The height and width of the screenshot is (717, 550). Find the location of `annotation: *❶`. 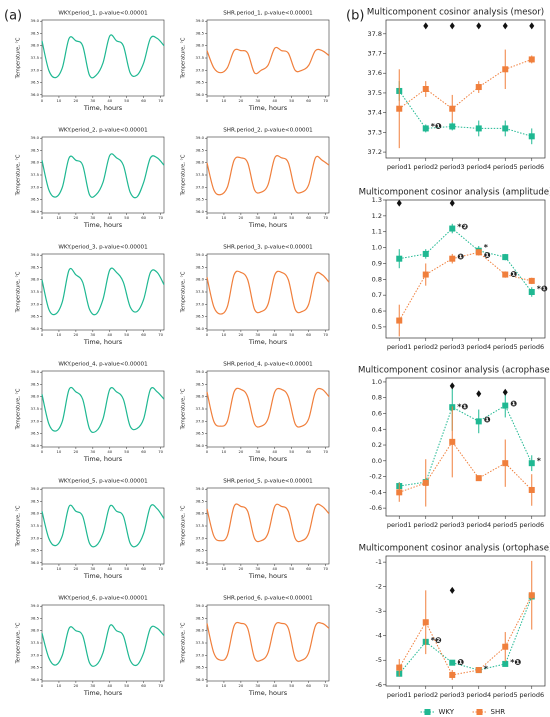

annotation: *❶ is located at coordinates (436, 126).